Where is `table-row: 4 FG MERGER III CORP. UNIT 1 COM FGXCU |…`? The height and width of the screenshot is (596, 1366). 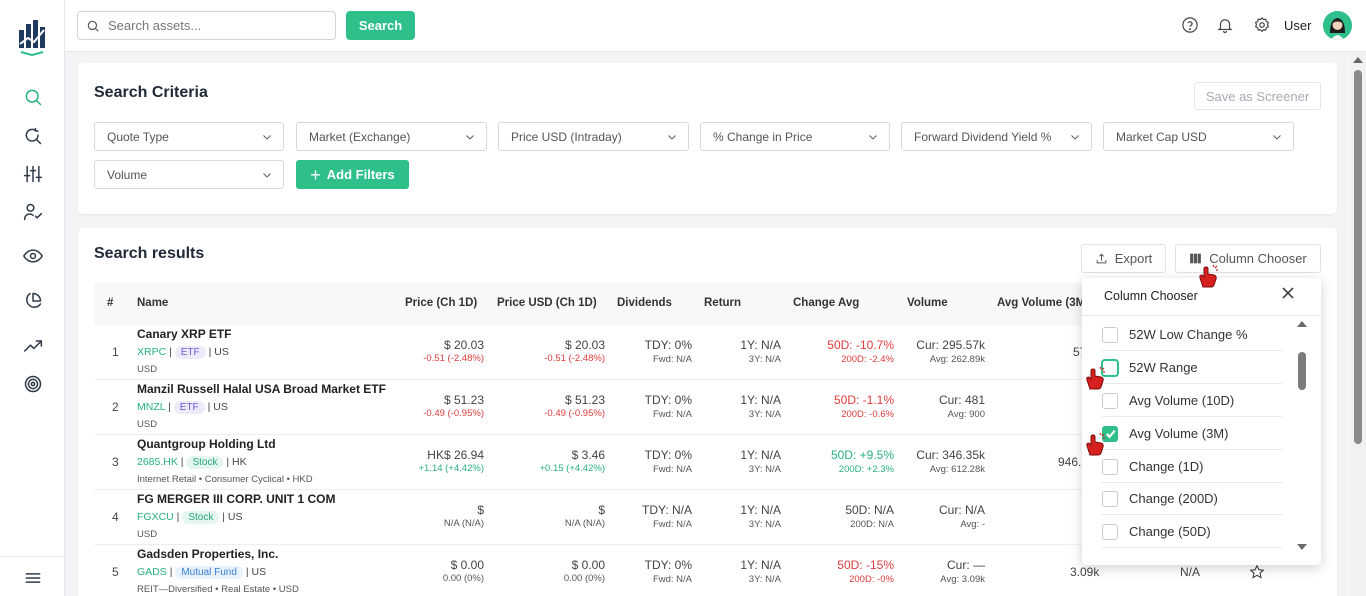 table-row: 4 FG MERGER III CORP. UNIT 1 COM FGXCU |… is located at coordinates (707, 517).